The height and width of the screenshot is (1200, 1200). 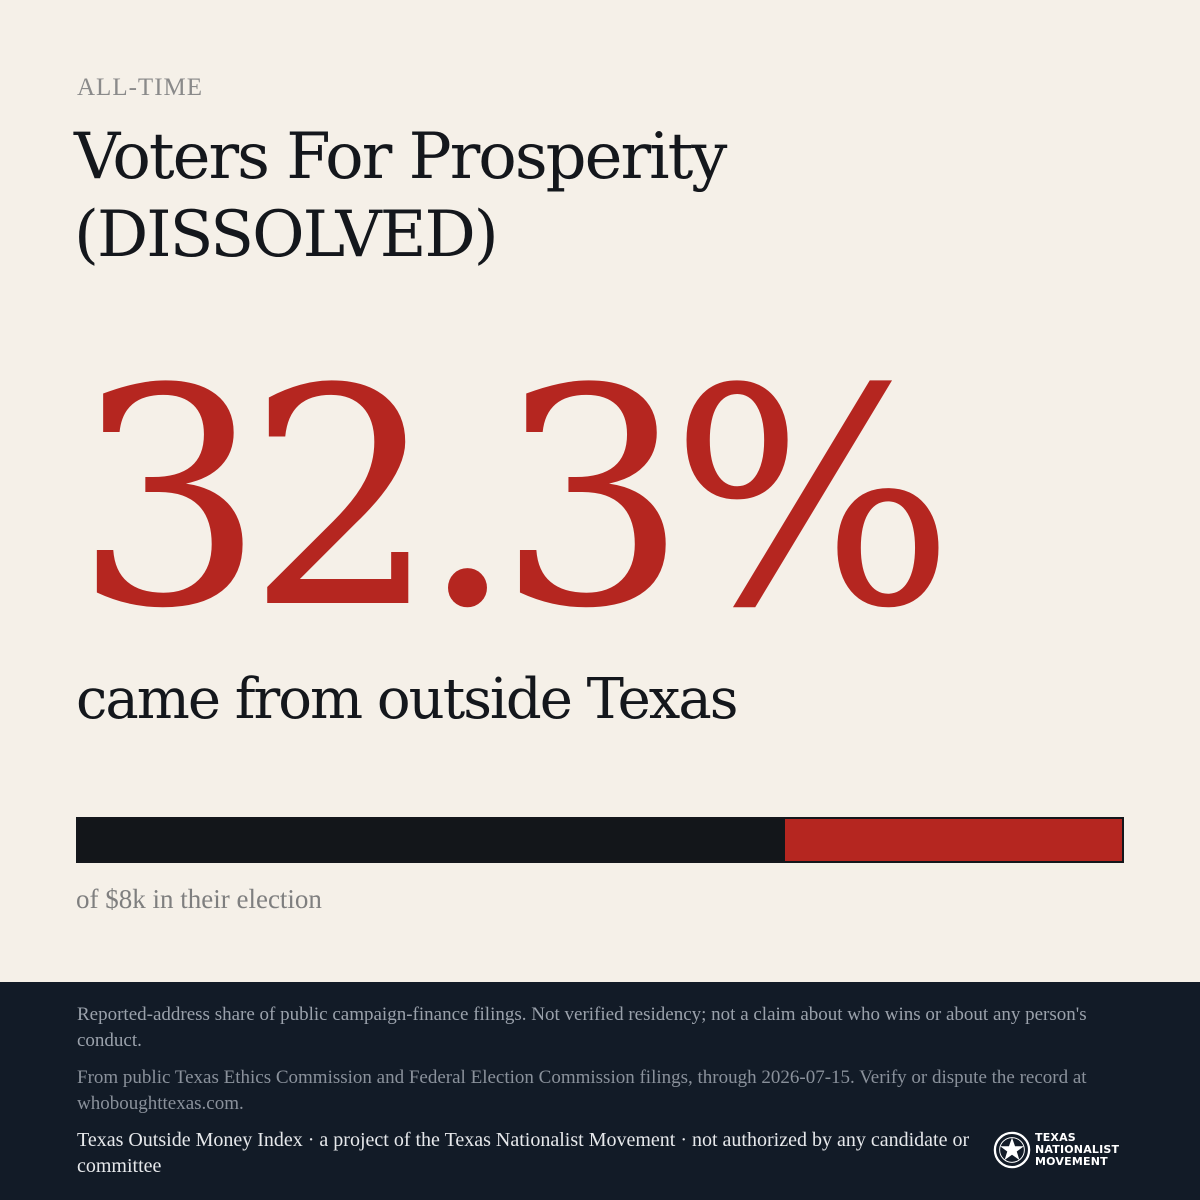 I want to click on logo-line-2: NATIONALIST, so click(x=1077, y=1149).